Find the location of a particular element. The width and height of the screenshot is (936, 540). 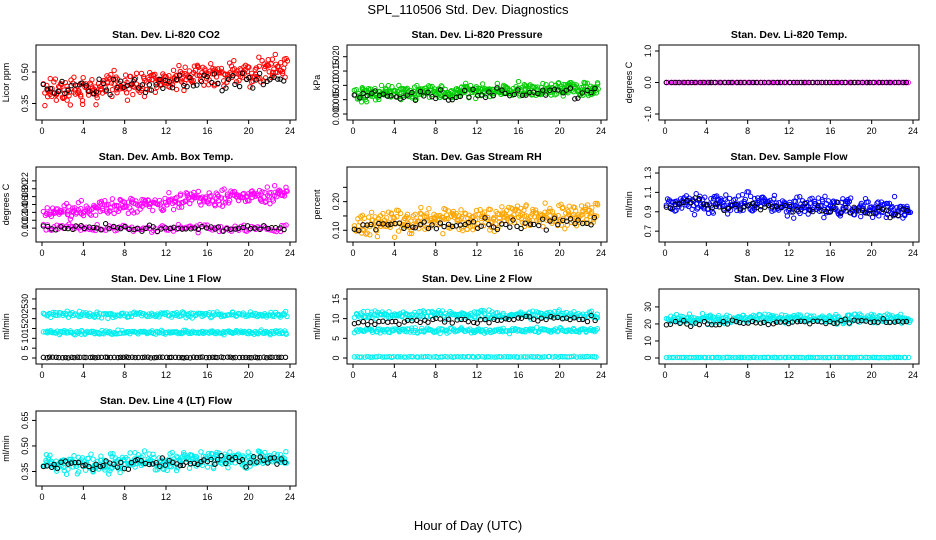

y-tick-label: 0.18 is located at coordinates (25, 197).